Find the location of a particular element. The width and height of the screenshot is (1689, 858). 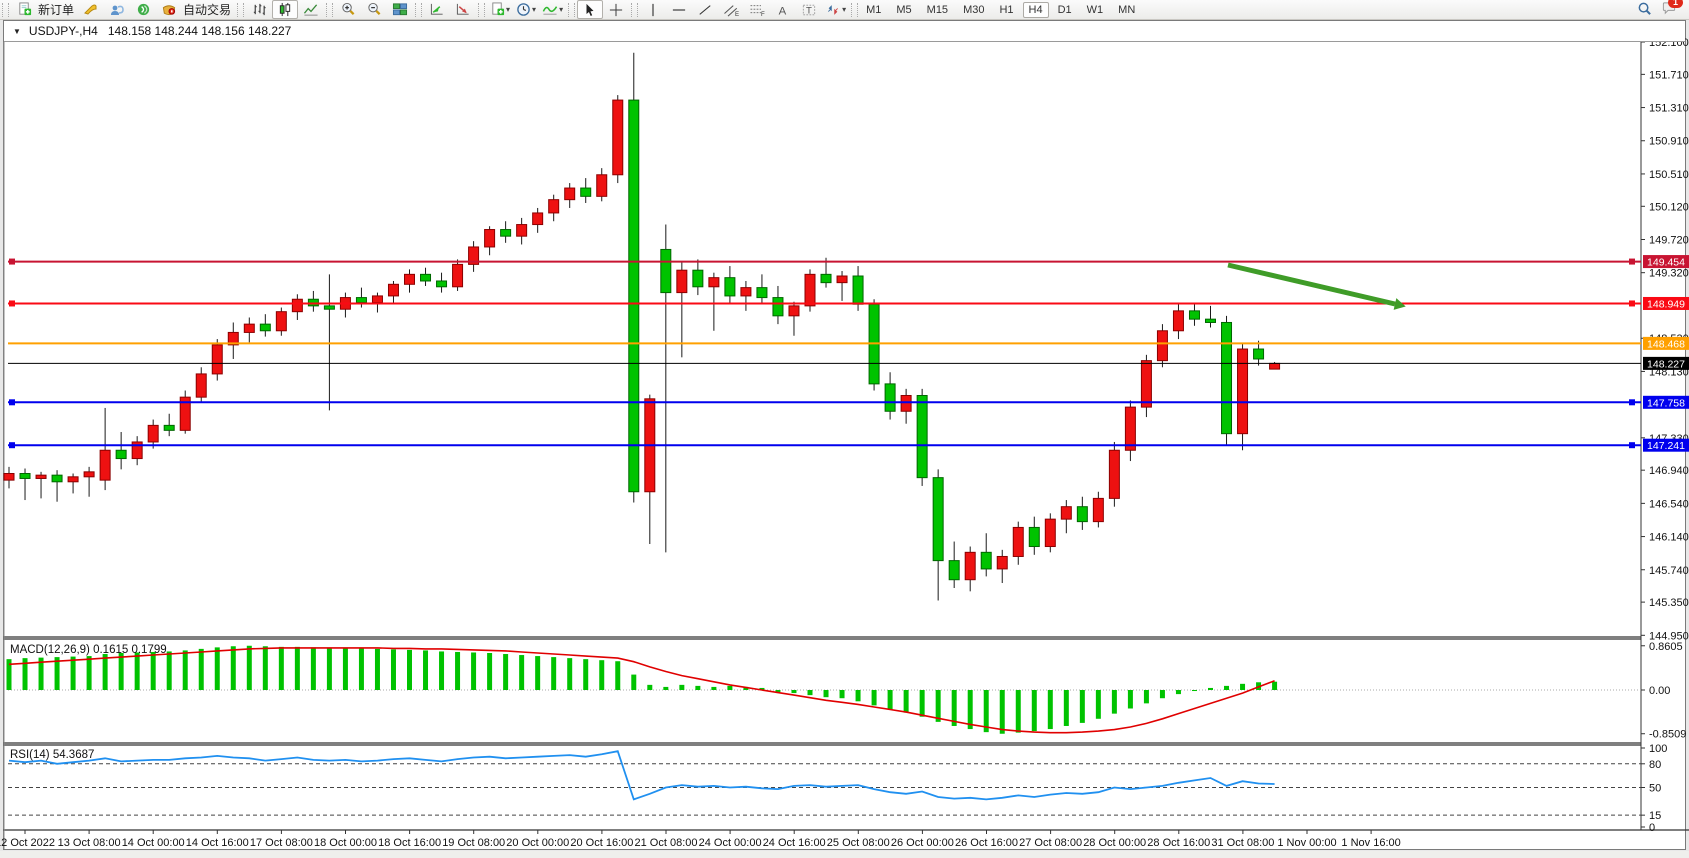

zoom-in-button is located at coordinates (348, 9).